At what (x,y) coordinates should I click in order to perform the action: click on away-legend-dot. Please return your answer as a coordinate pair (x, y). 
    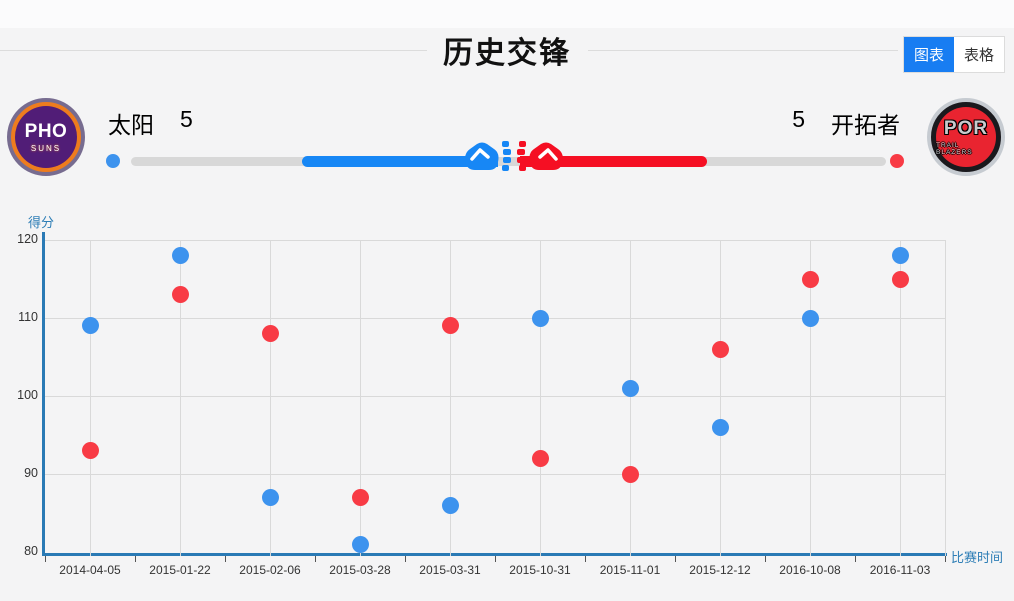
    Looking at the image, I should click on (897, 161).